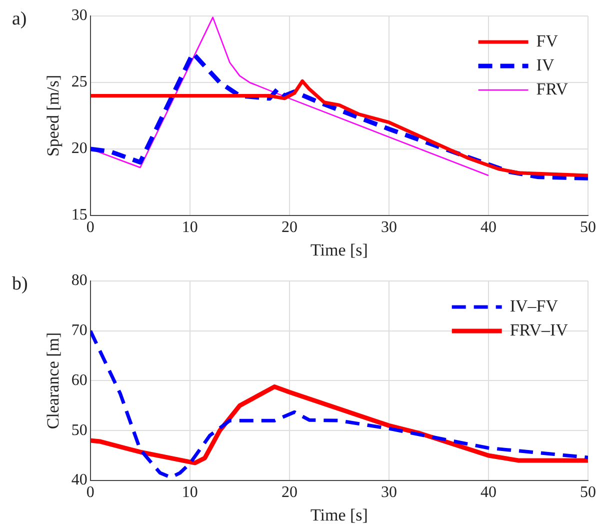  What do you see at coordinates (534, 306) in the screenshot?
I see `legend-label: IV–FV` at bounding box center [534, 306].